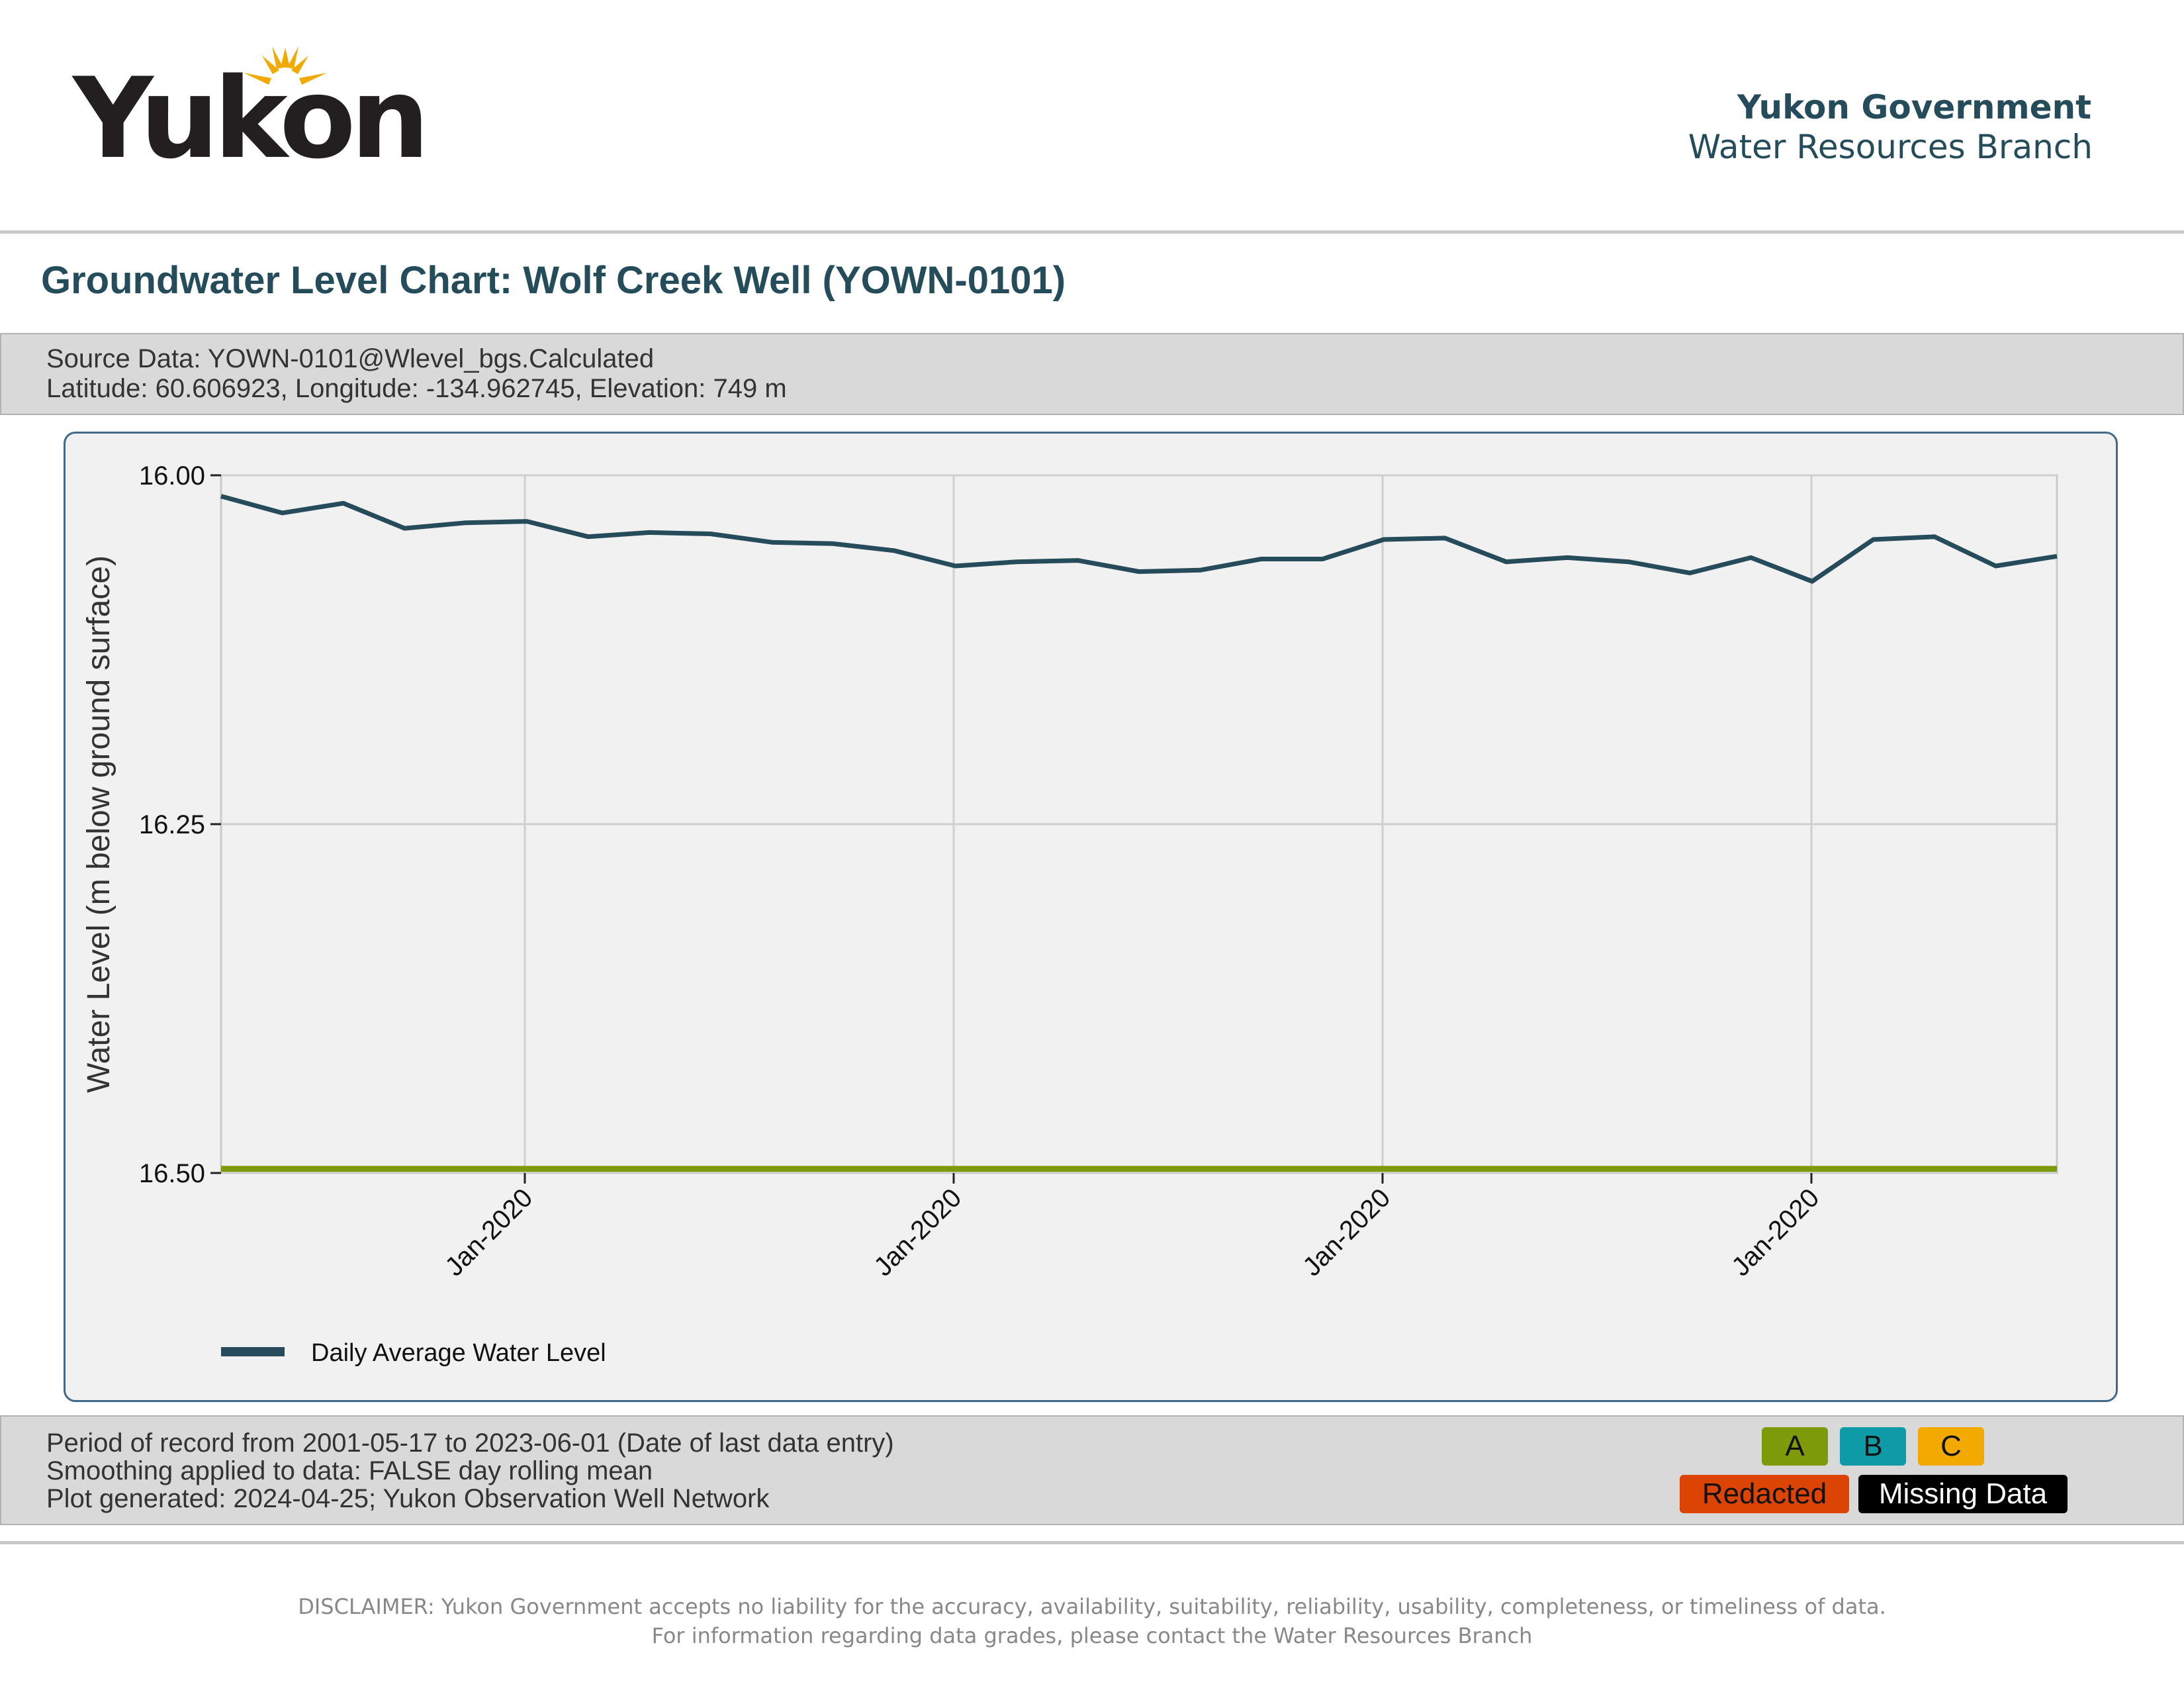 The height and width of the screenshot is (1688, 2184). Describe the element at coordinates (1092, 232) in the screenshot. I see `header-divider` at that location.